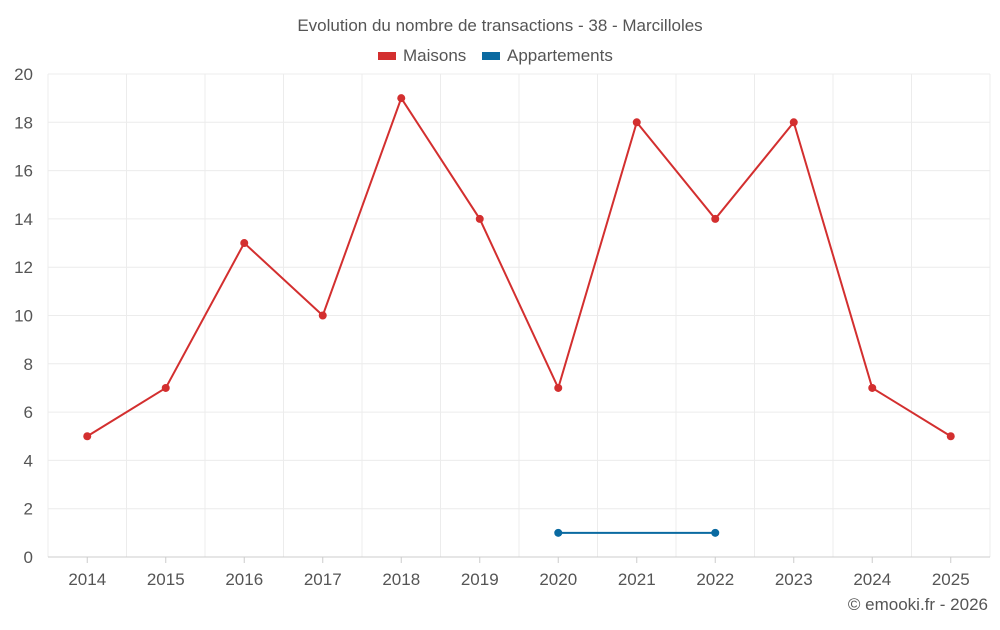 Image resolution: width=1000 pixels, height=630 pixels. Describe the element at coordinates (872, 579) in the screenshot. I see `x-tick-label: 2024` at that location.